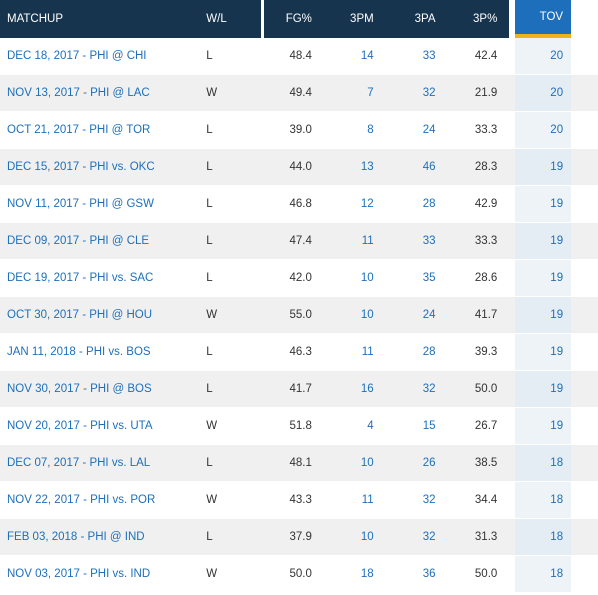 This screenshot has width=598, height=595. Describe the element at coordinates (367, 167) in the screenshot. I see `3pm-cell: 13` at that location.